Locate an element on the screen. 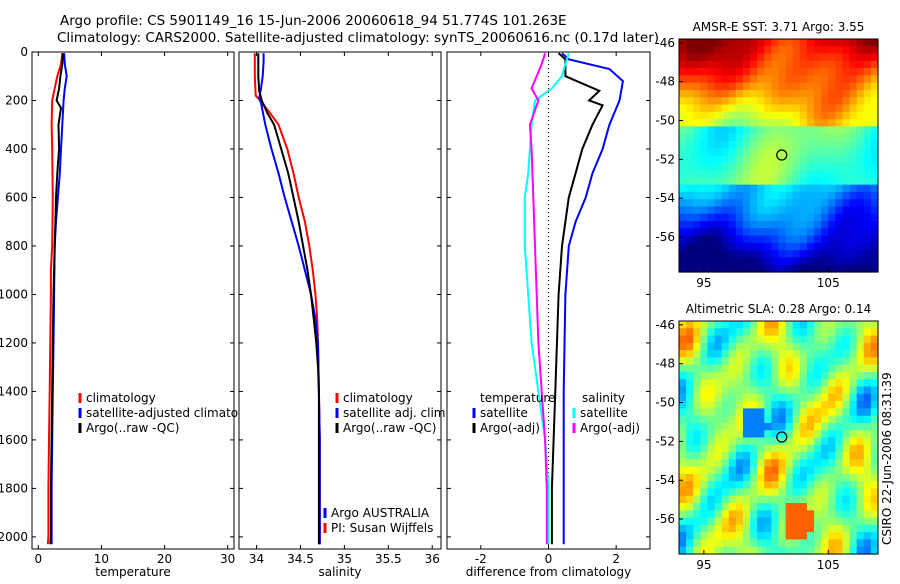 The width and height of the screenshot is (900, 584). map-y-tick-label: -50 is located at coordinates (665, 121).